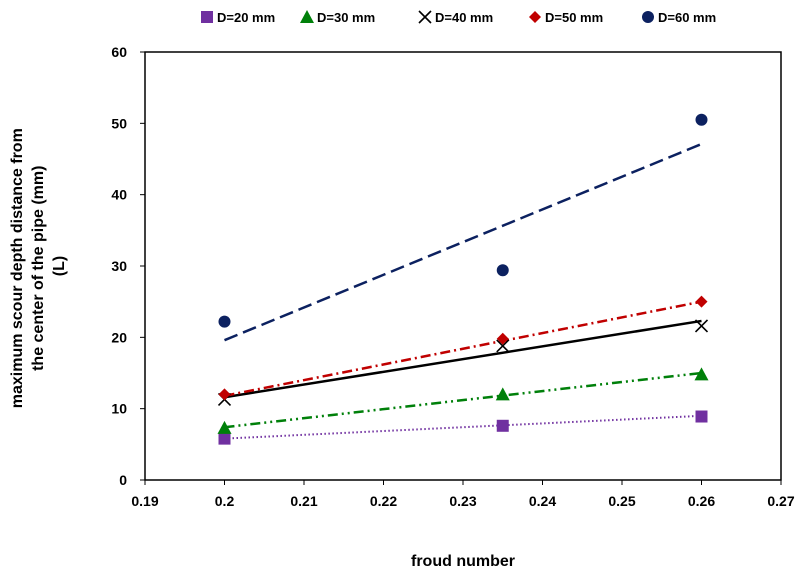 This screenshot has height=572, width=805. I want to click on trend-line-50mm, so click(463, 349).